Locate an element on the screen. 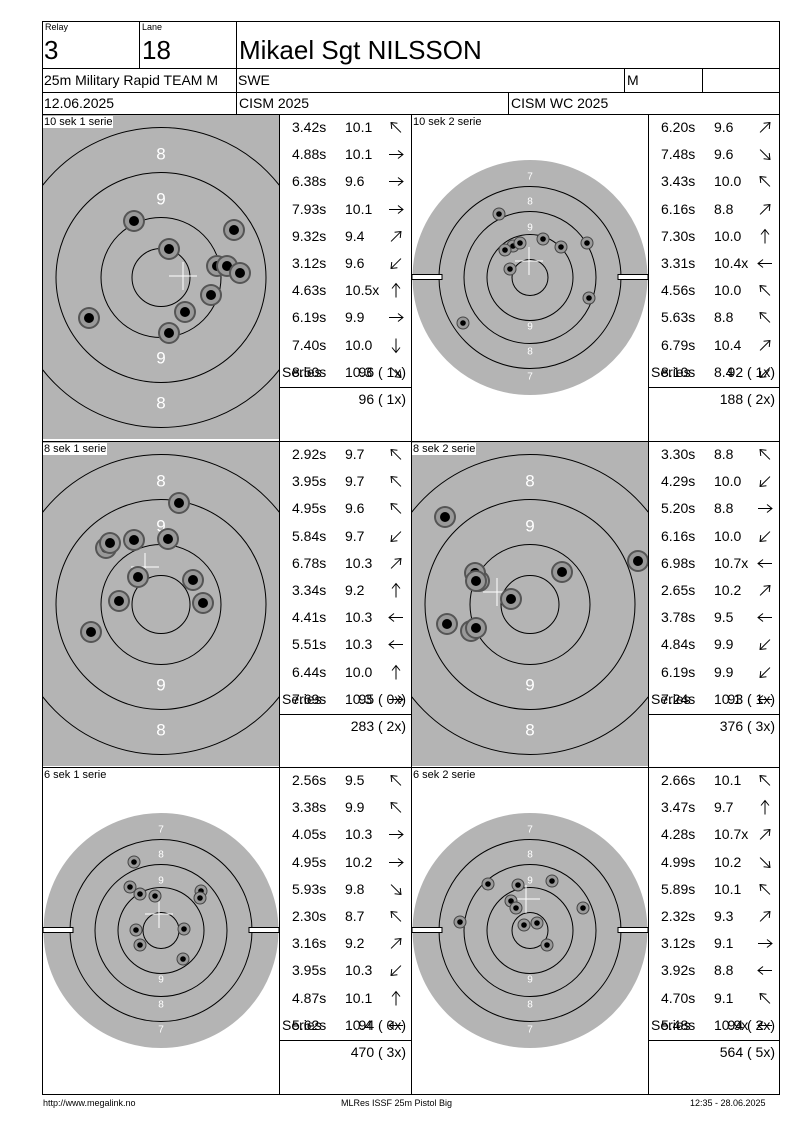  shot-score: 10.7x is located at coordinates (731, 562).